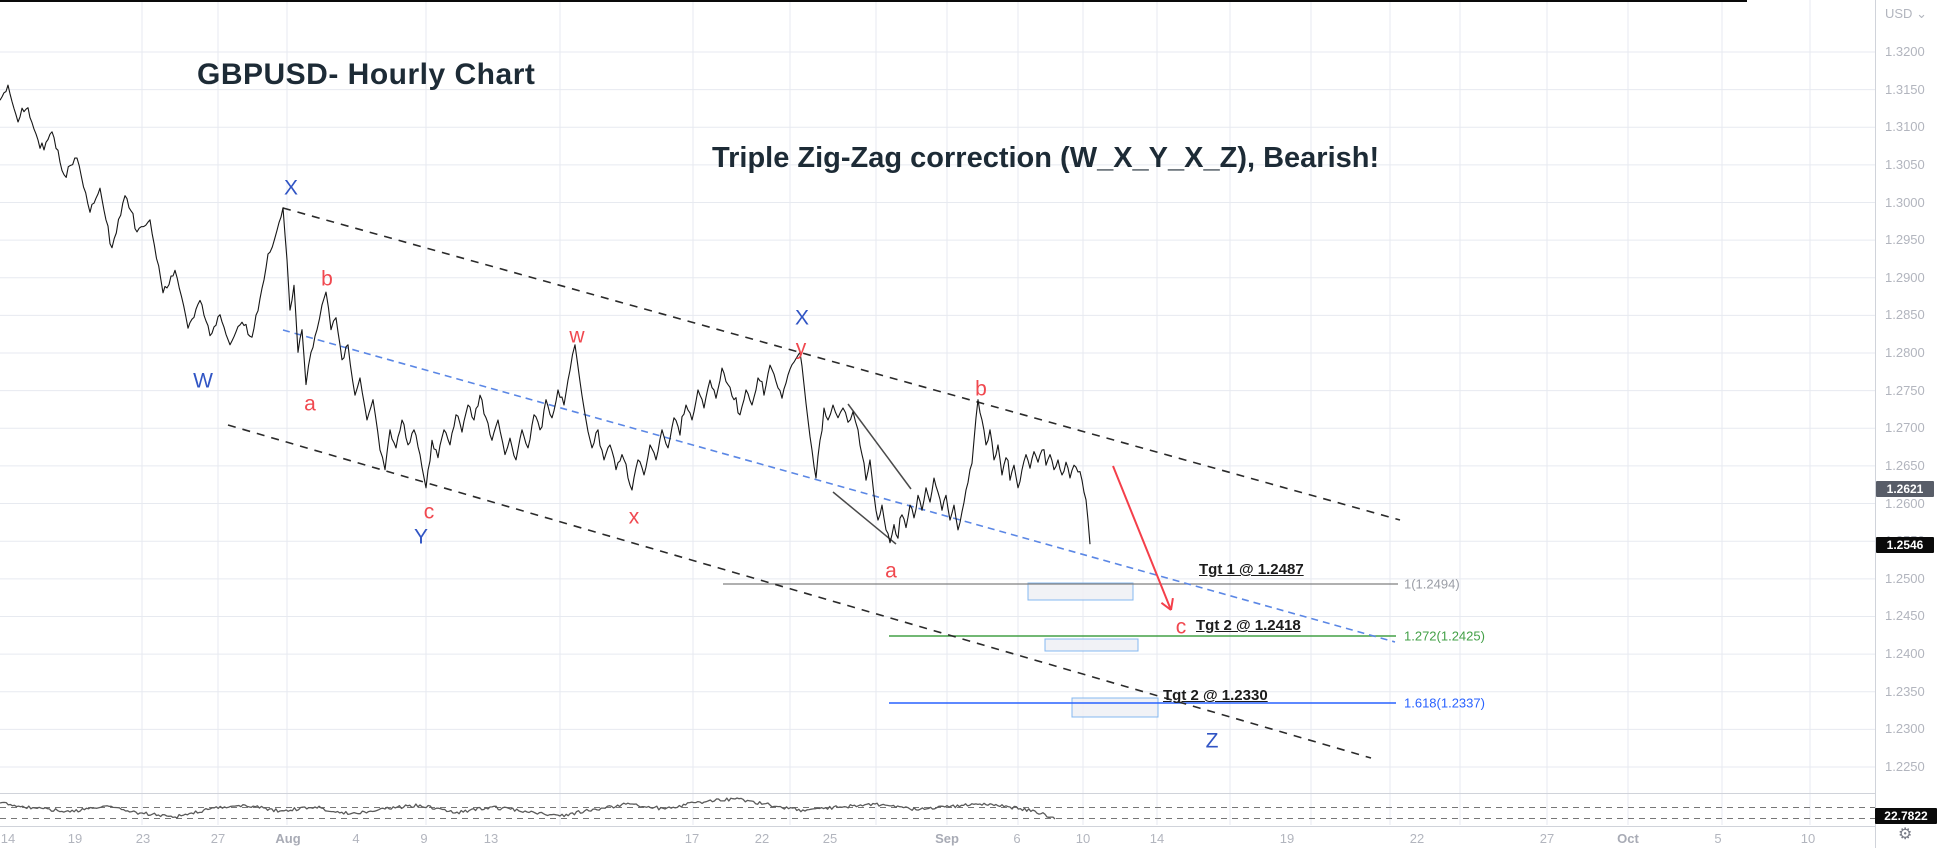  I want to click on time-tick-label: 23, so click(143, 838).